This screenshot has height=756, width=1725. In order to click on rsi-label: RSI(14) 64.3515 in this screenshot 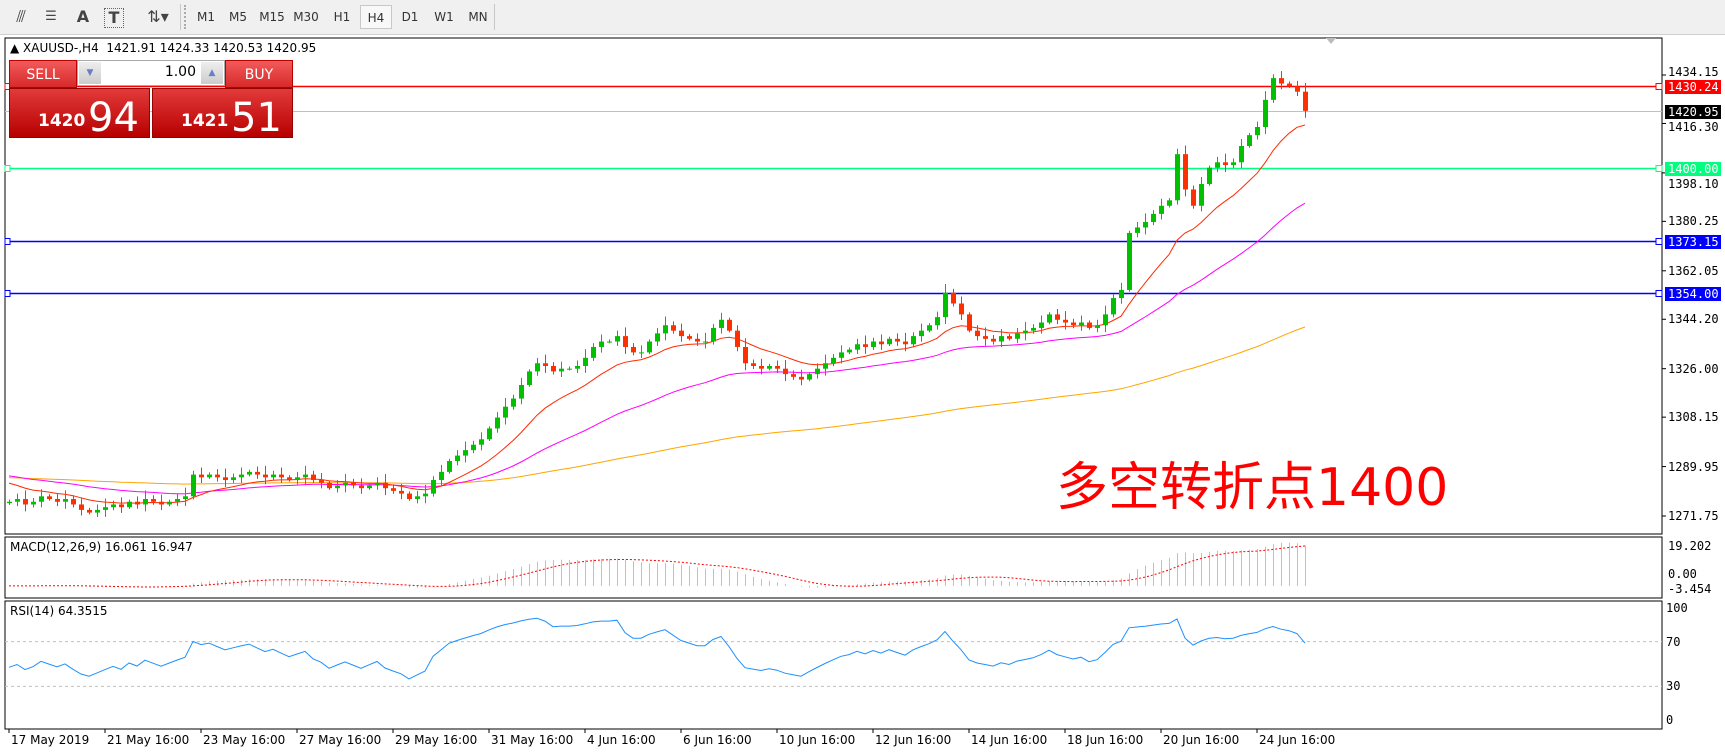, I will do `click(59, 611)`.